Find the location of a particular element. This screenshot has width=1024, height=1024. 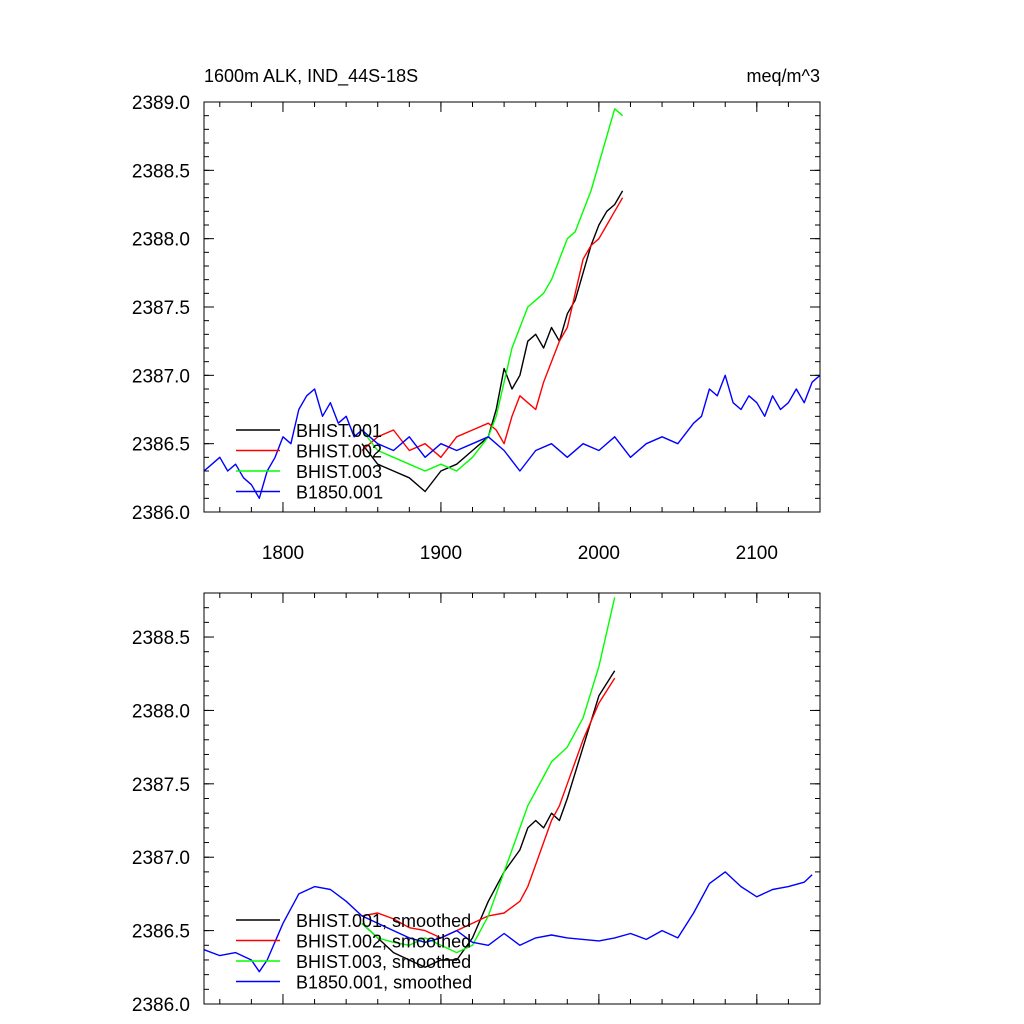

x-tick-label: 1900 is located at coordinates (441, 553).